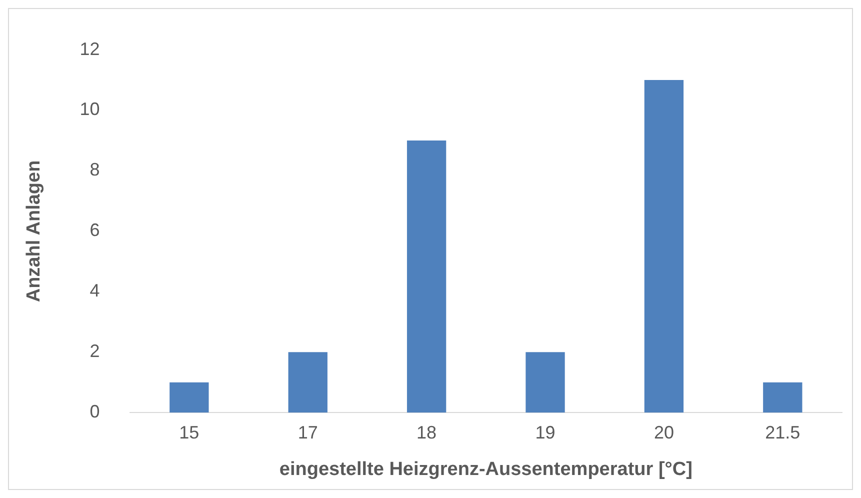  I want to click on x-tick-label: 17, so click(308, 432).